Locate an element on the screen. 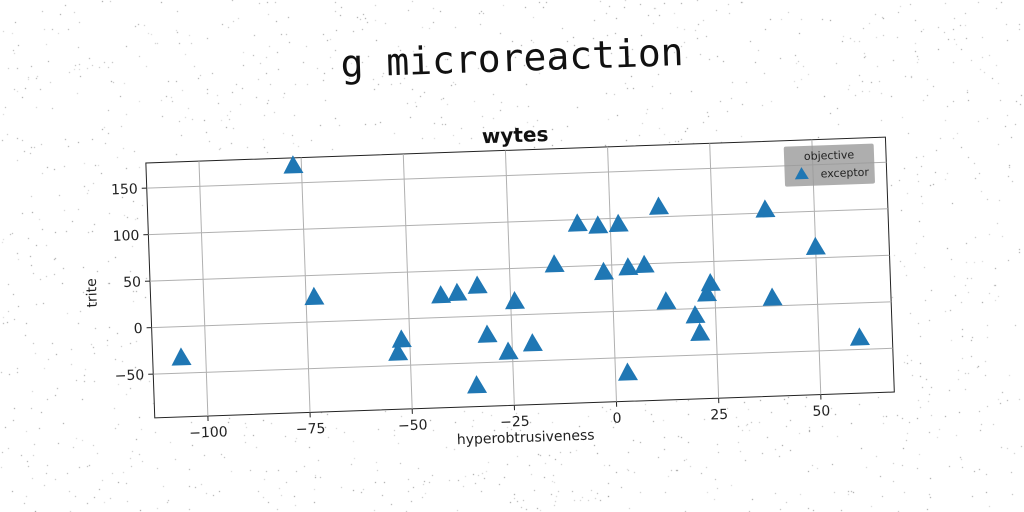  y-tick-label: −50 is located at coordinates (129, 375).